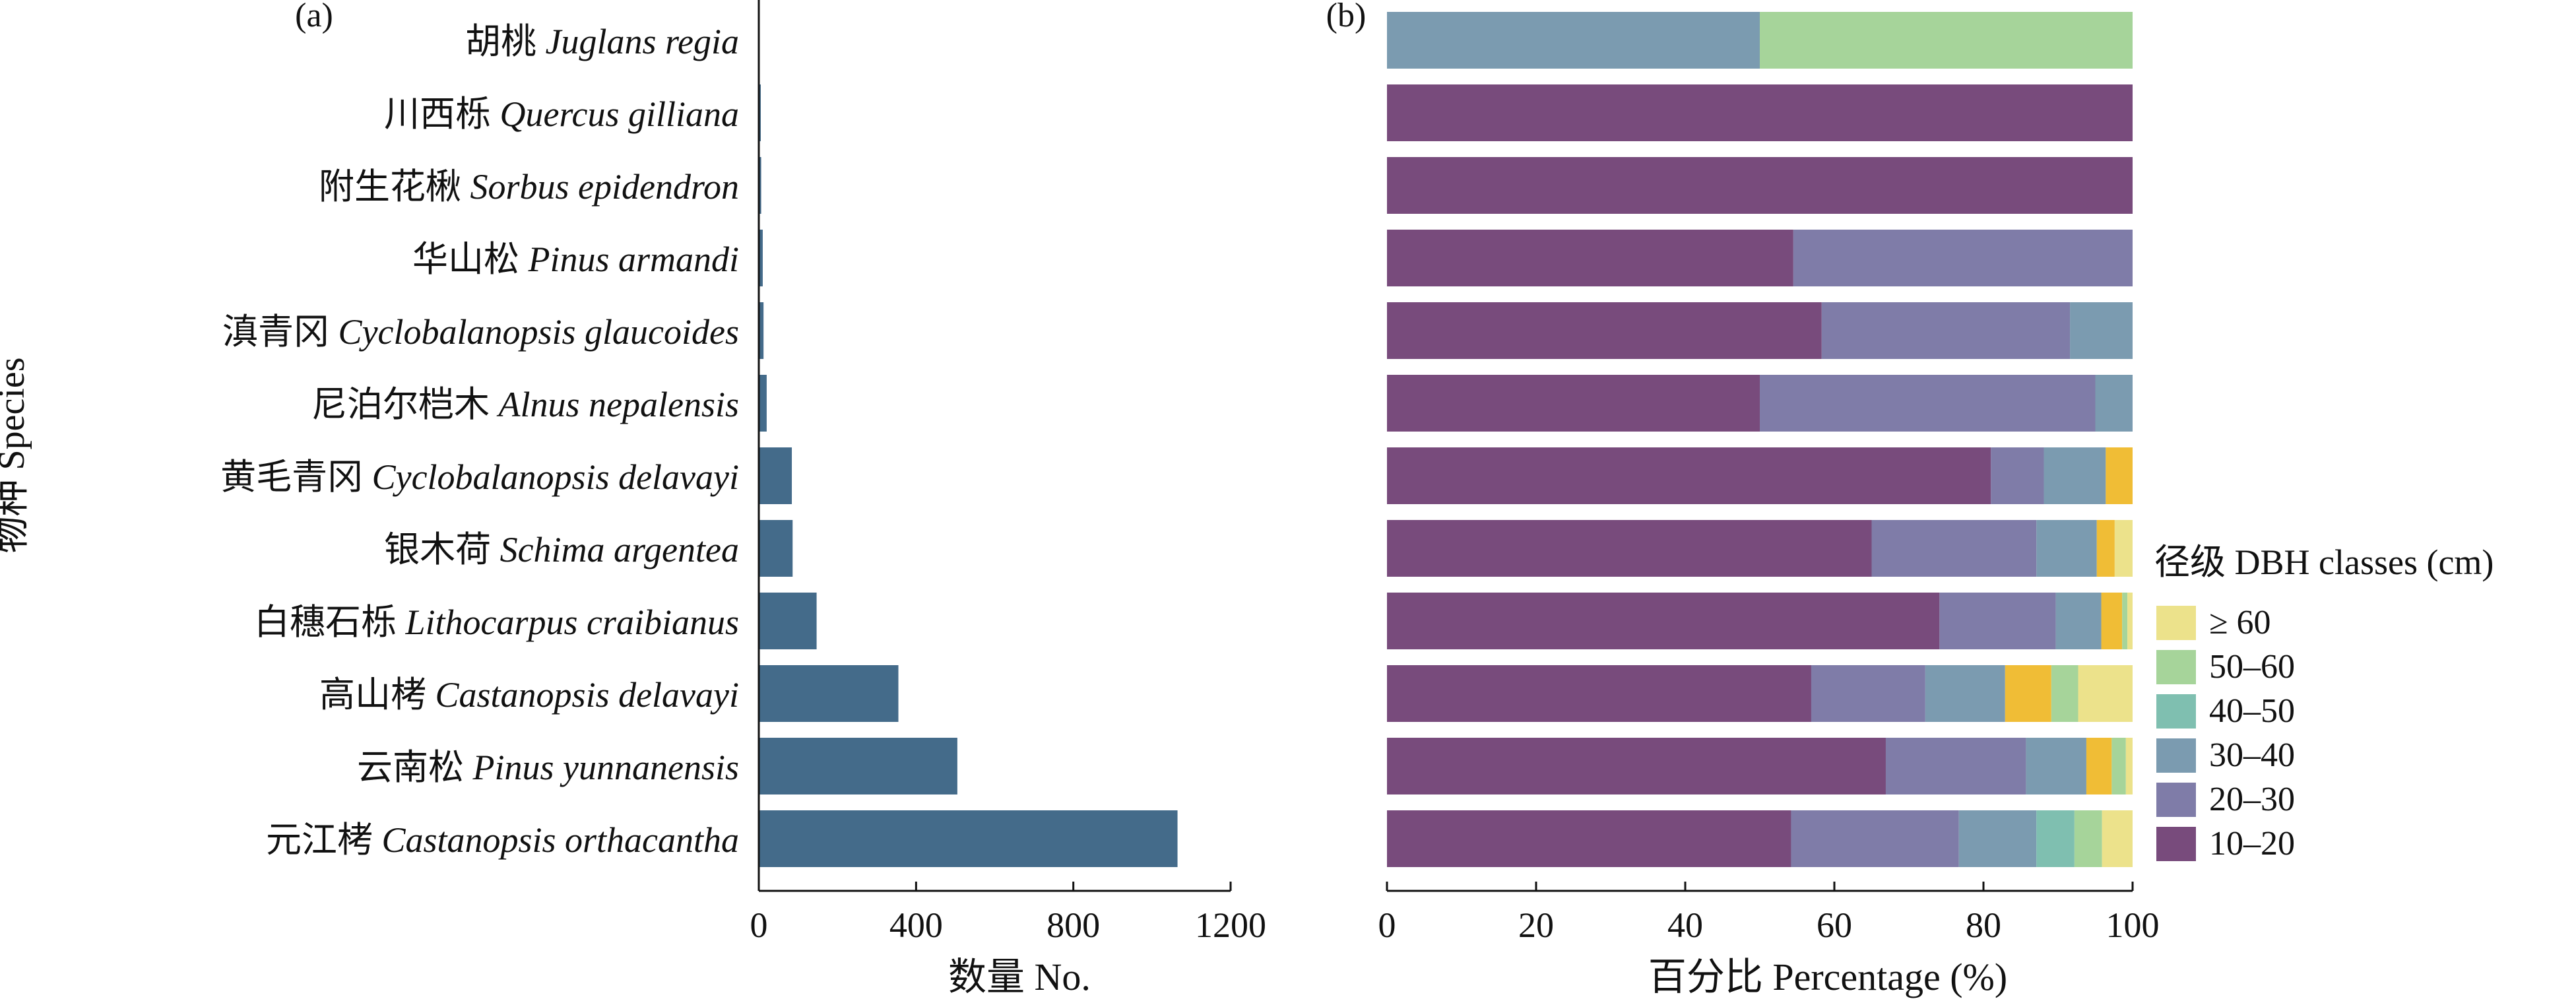 This screenshot has height=1005, width=2576. Describe the element at coordinates (2252, 843) in the screenshot. I see `legend-entry-label: 10–20` at that location.